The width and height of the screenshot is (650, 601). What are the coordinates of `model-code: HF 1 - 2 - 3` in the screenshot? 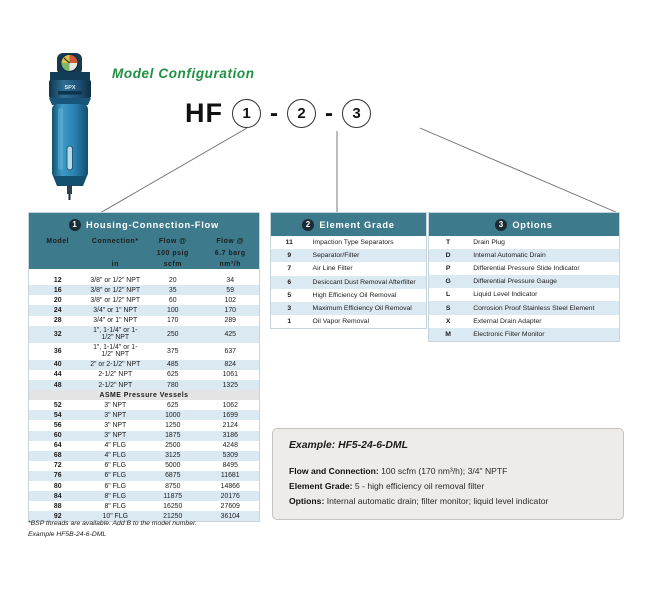 It's located at (278, 113).